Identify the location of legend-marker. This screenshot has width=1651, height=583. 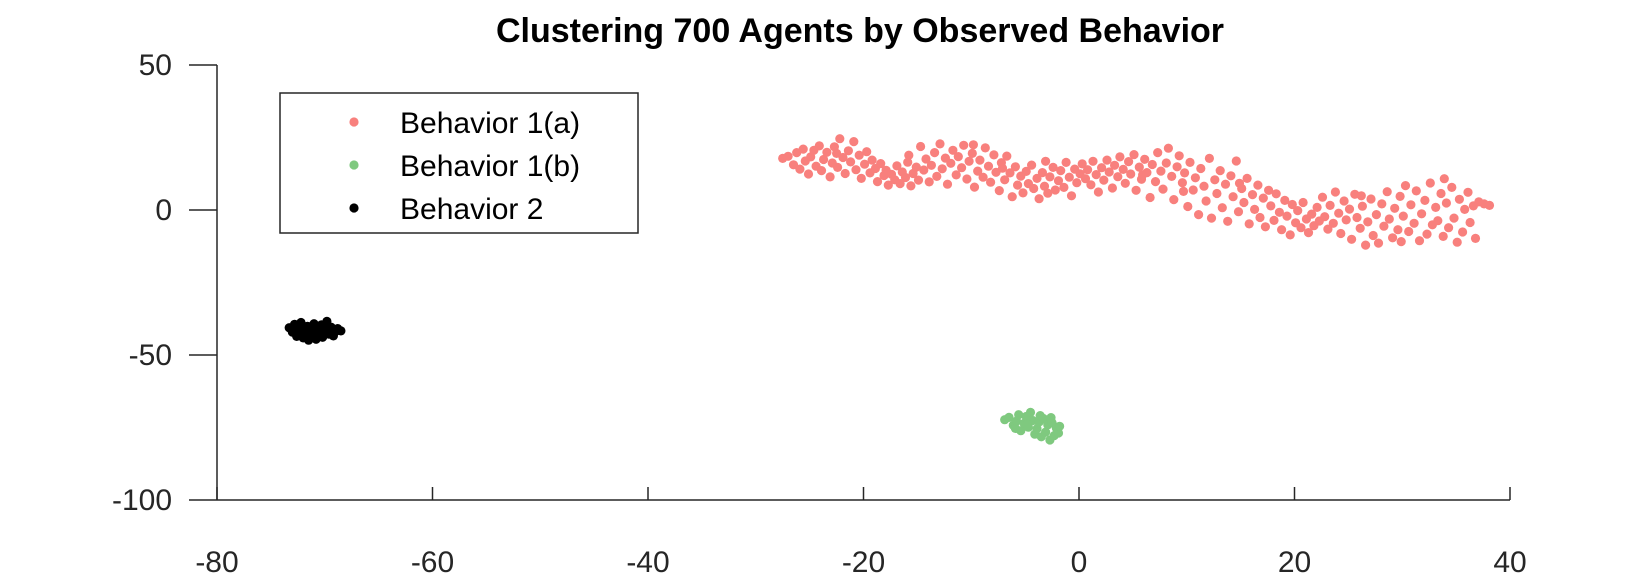
(354, 165).